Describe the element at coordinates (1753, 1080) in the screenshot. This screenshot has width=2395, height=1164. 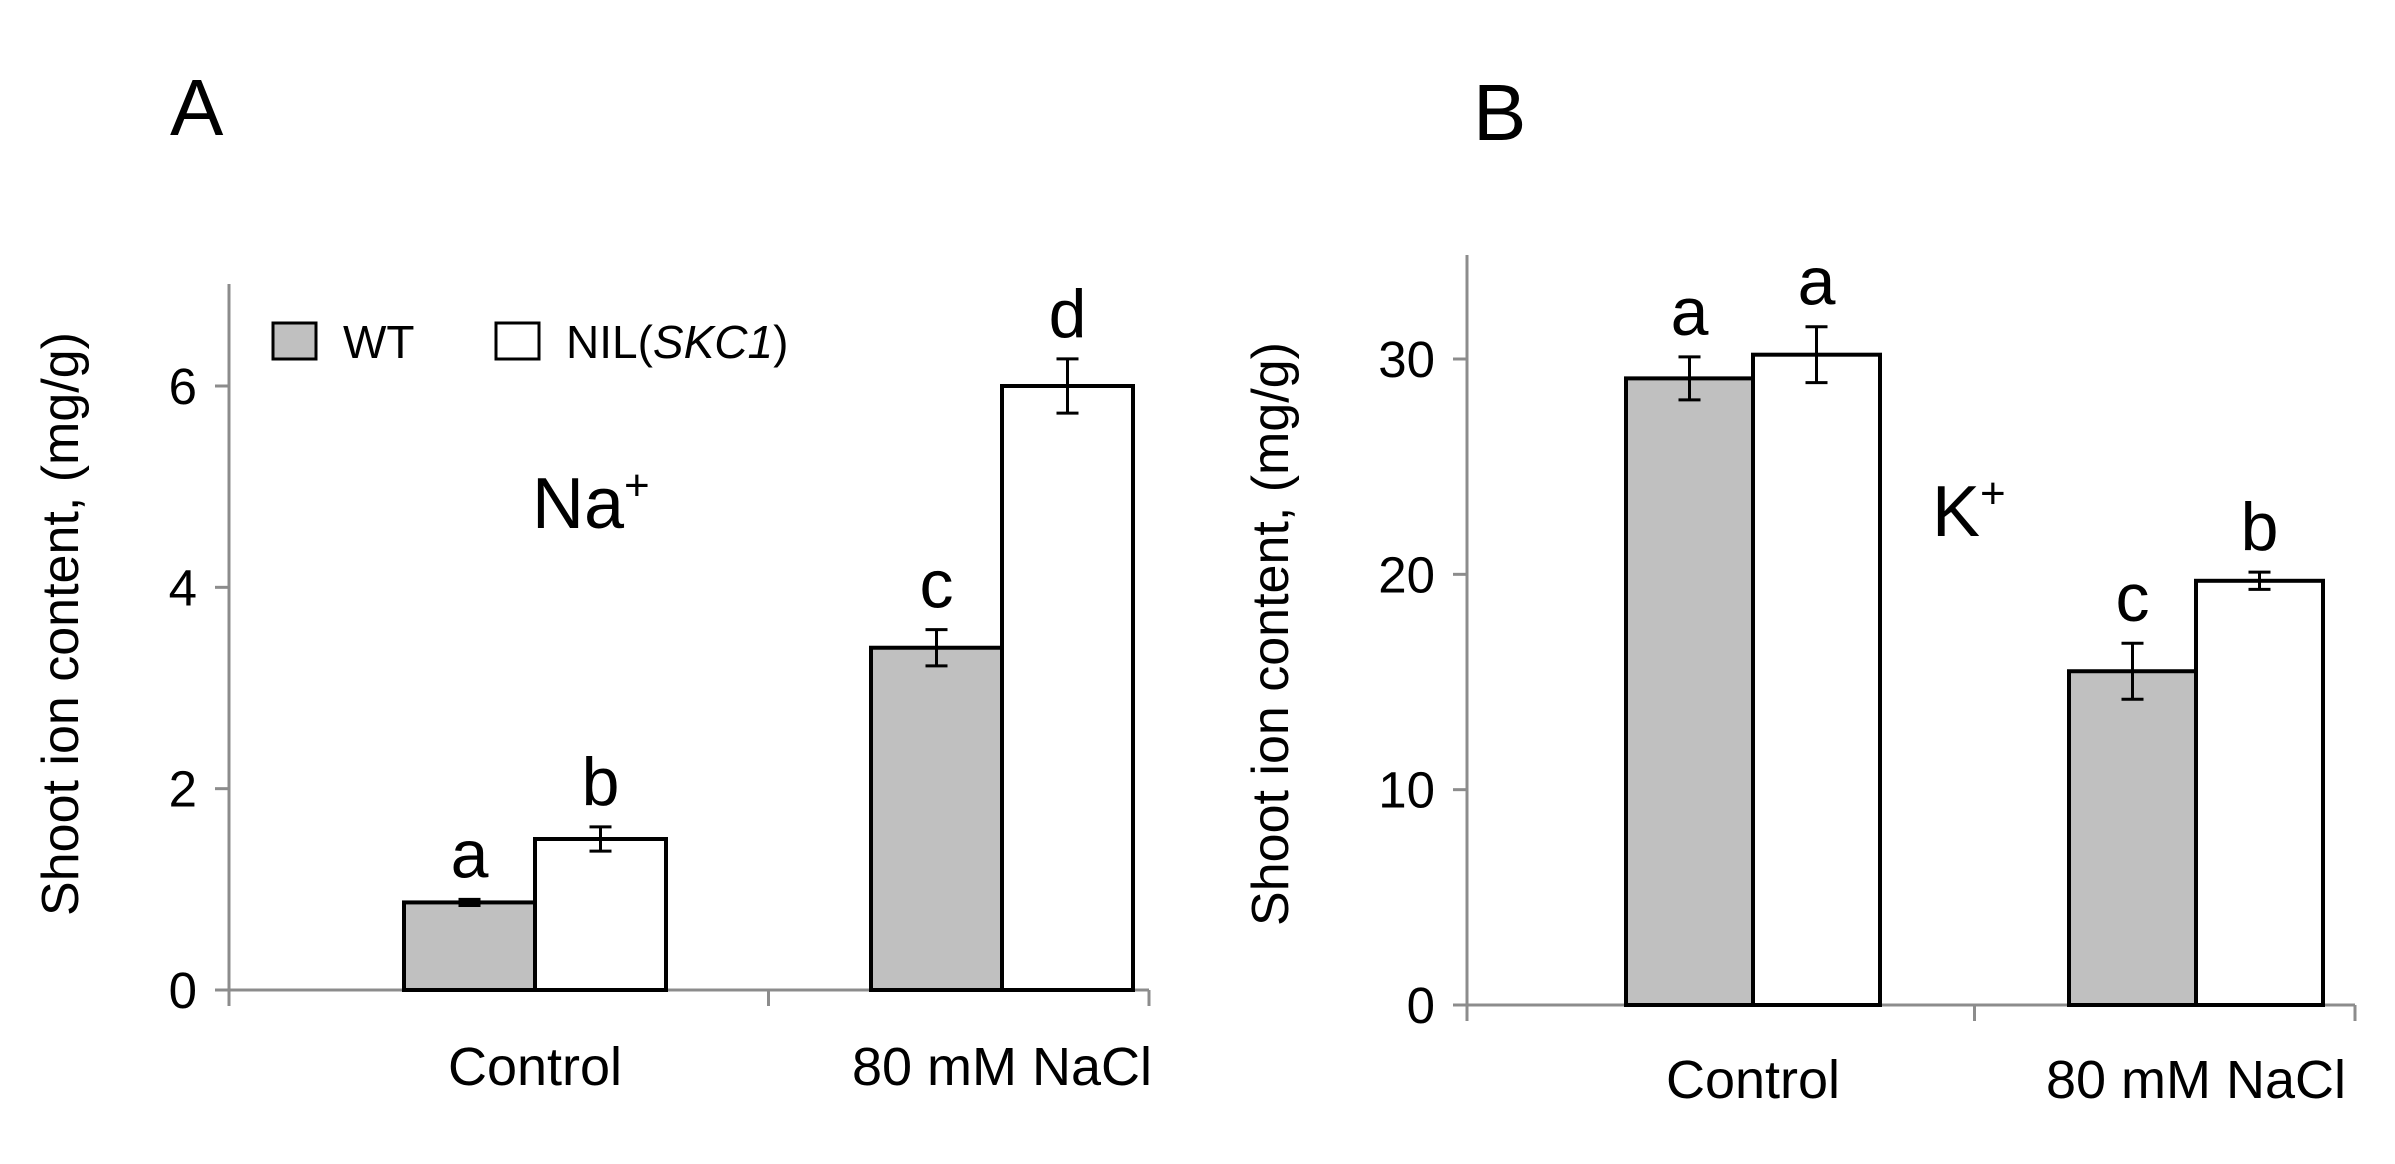
I see `panel-b-category-label: Control` at that location.